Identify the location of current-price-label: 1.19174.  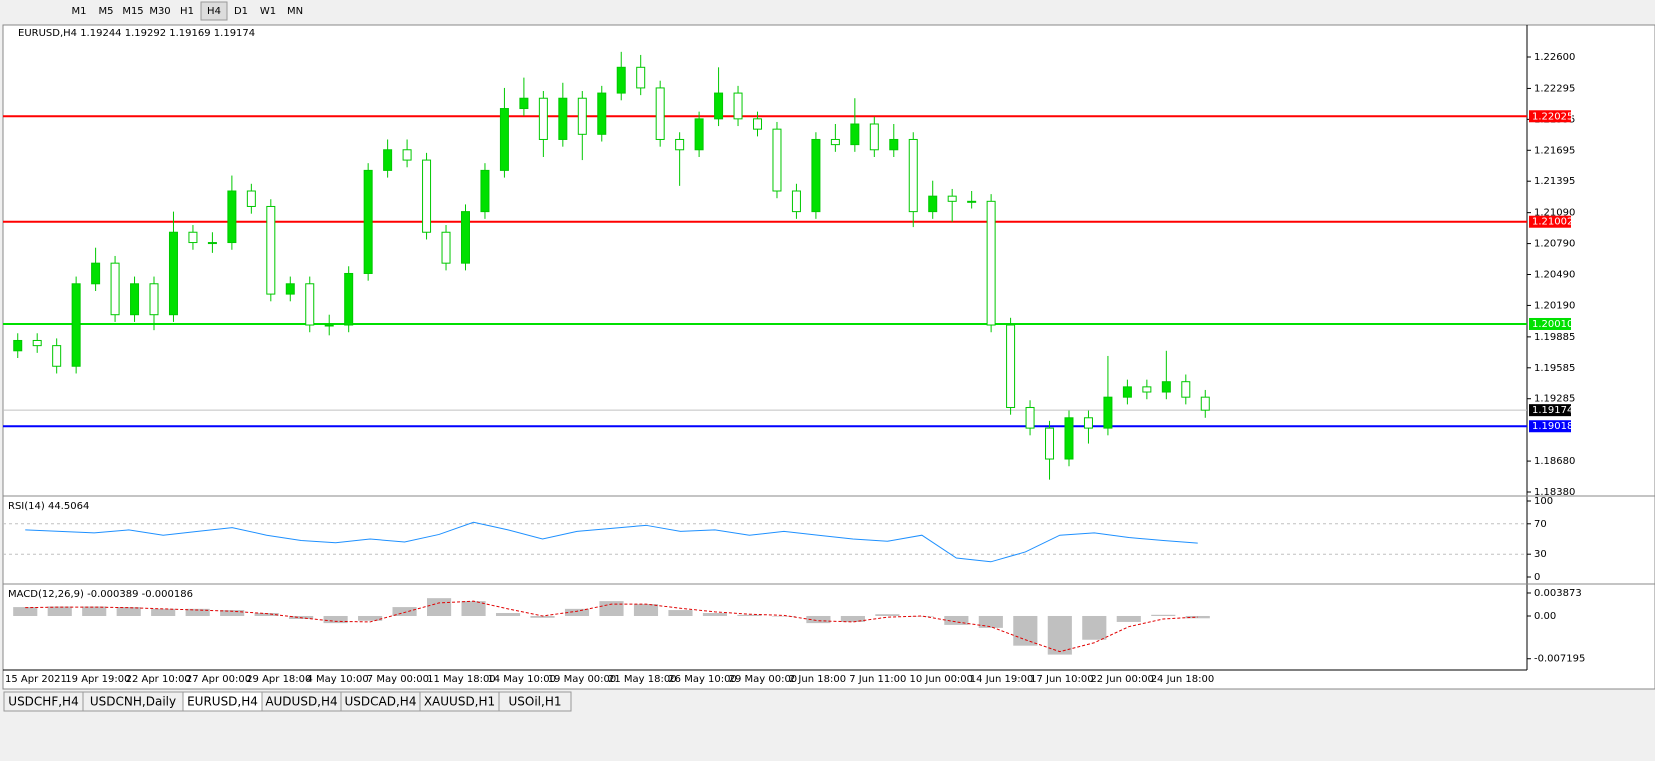
(1552, 410).